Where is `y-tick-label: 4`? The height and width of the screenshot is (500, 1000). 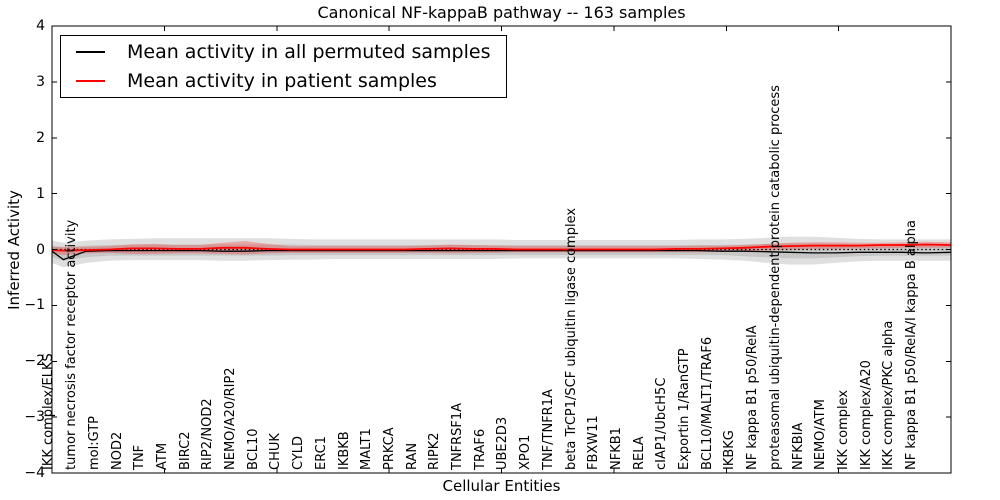
y-tick-label: 4 is located at coordinates (40, 26).